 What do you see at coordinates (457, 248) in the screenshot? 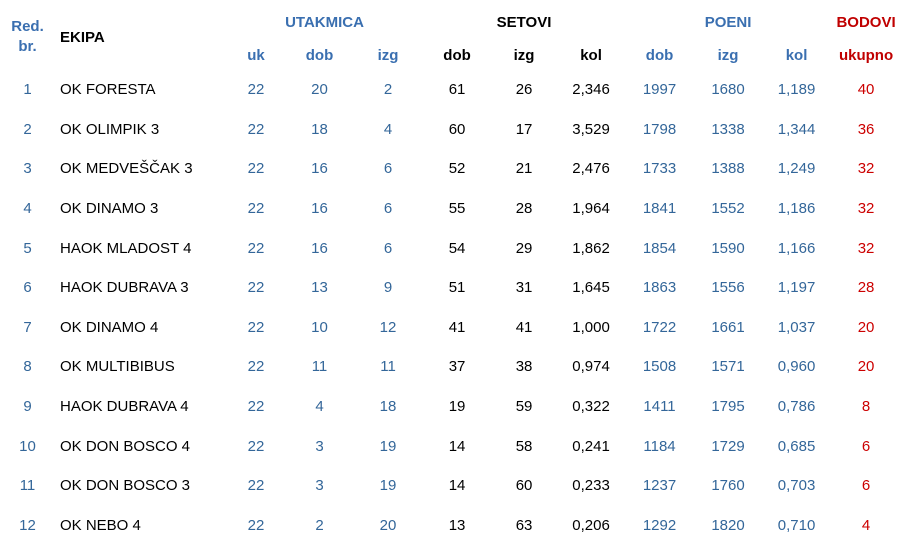
I see `cell-setovi-dob: 54` at bounding box center [457, 248].